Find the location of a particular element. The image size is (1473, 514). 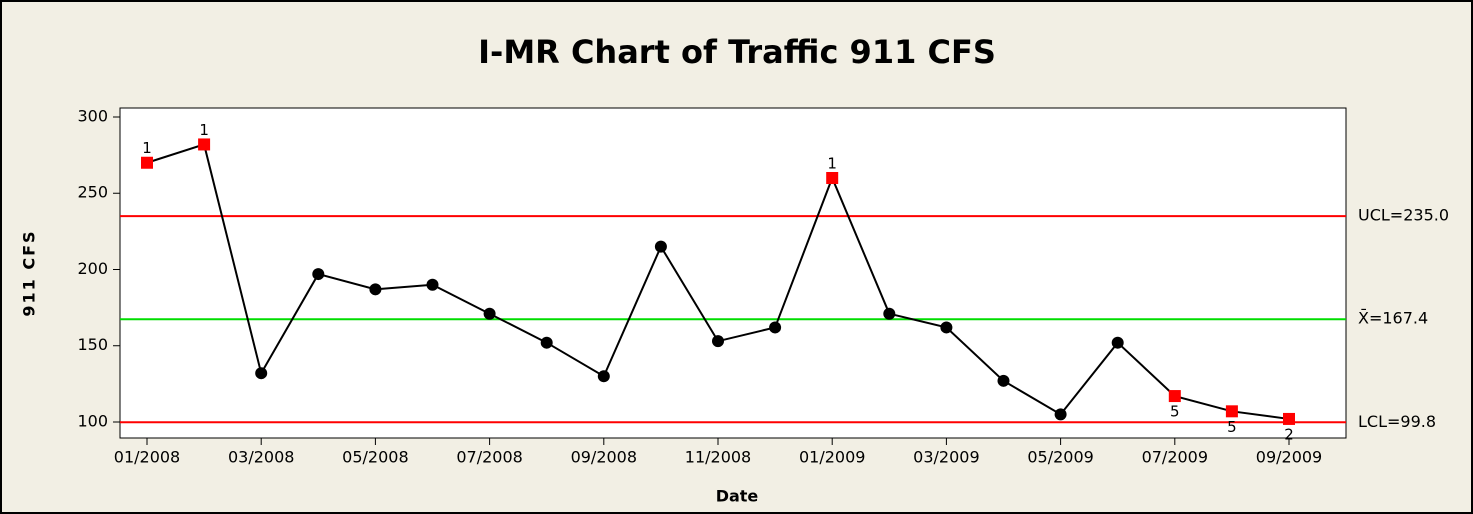

y-axis-label: 911 CFS is located at coordinates (29, 272).